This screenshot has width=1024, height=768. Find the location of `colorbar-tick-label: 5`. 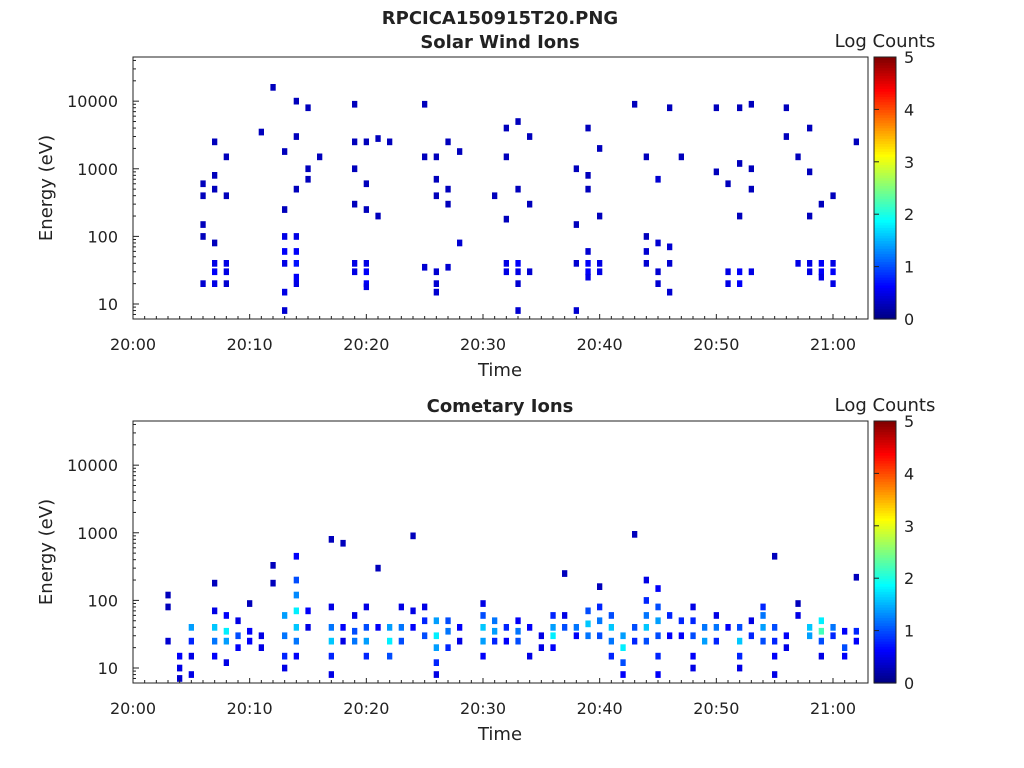

colorbar-tick-label: 5 is located at coordinates (909, 57).